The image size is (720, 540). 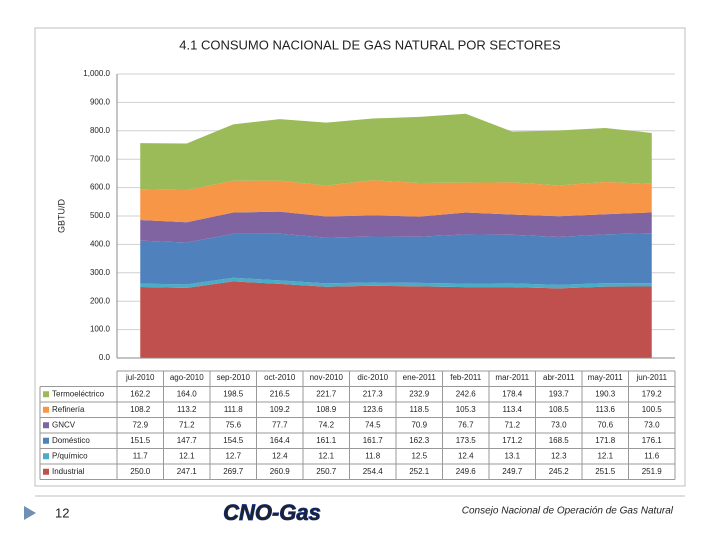 What do you see at coordinates (100, 244) in the screenshot?
I see `y-tick-label: 400.0` at bounding box center [100, 244].